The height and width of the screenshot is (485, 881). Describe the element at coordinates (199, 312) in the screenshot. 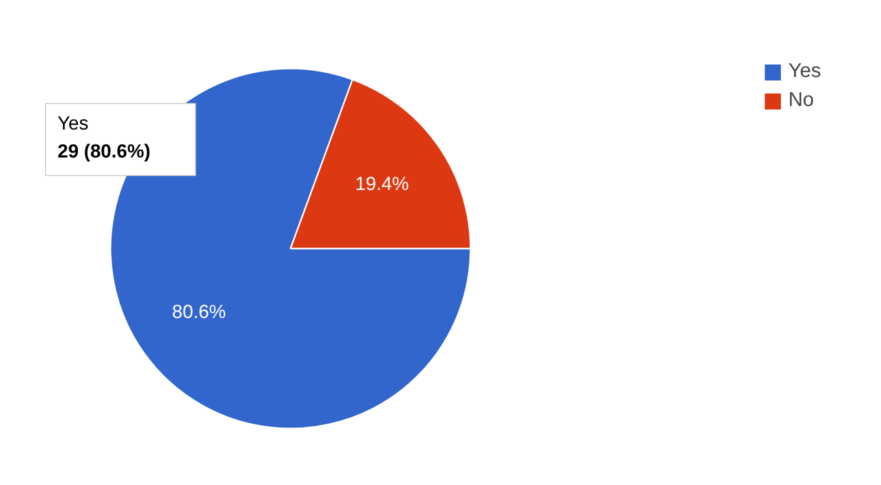

I see `data-label: 80.6%` at that location.